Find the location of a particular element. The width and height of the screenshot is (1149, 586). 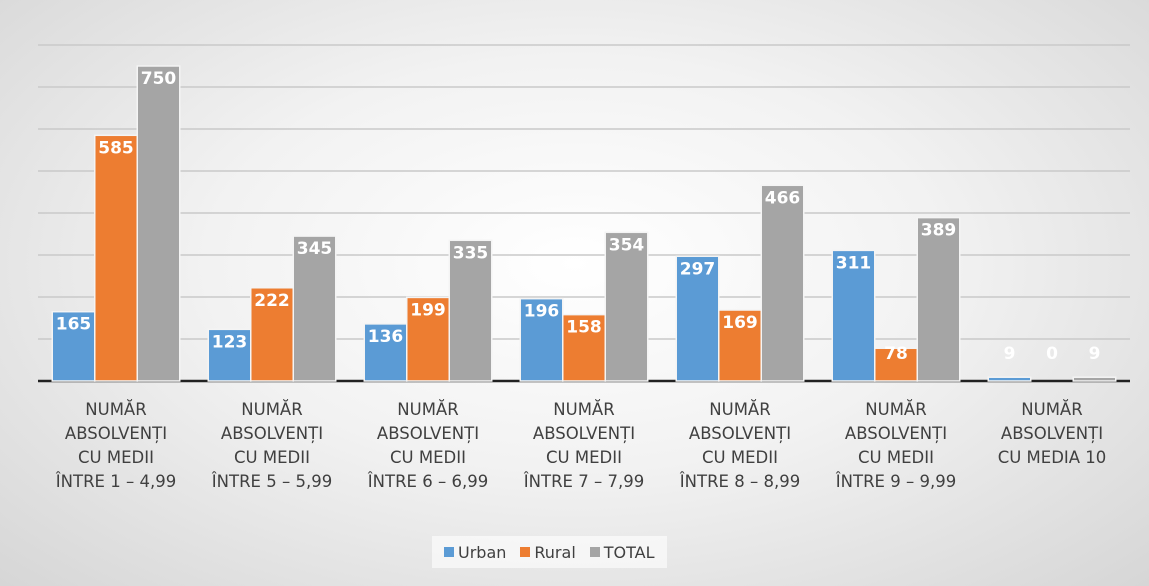

data-label: 165 is located at coordinates (74, 325).